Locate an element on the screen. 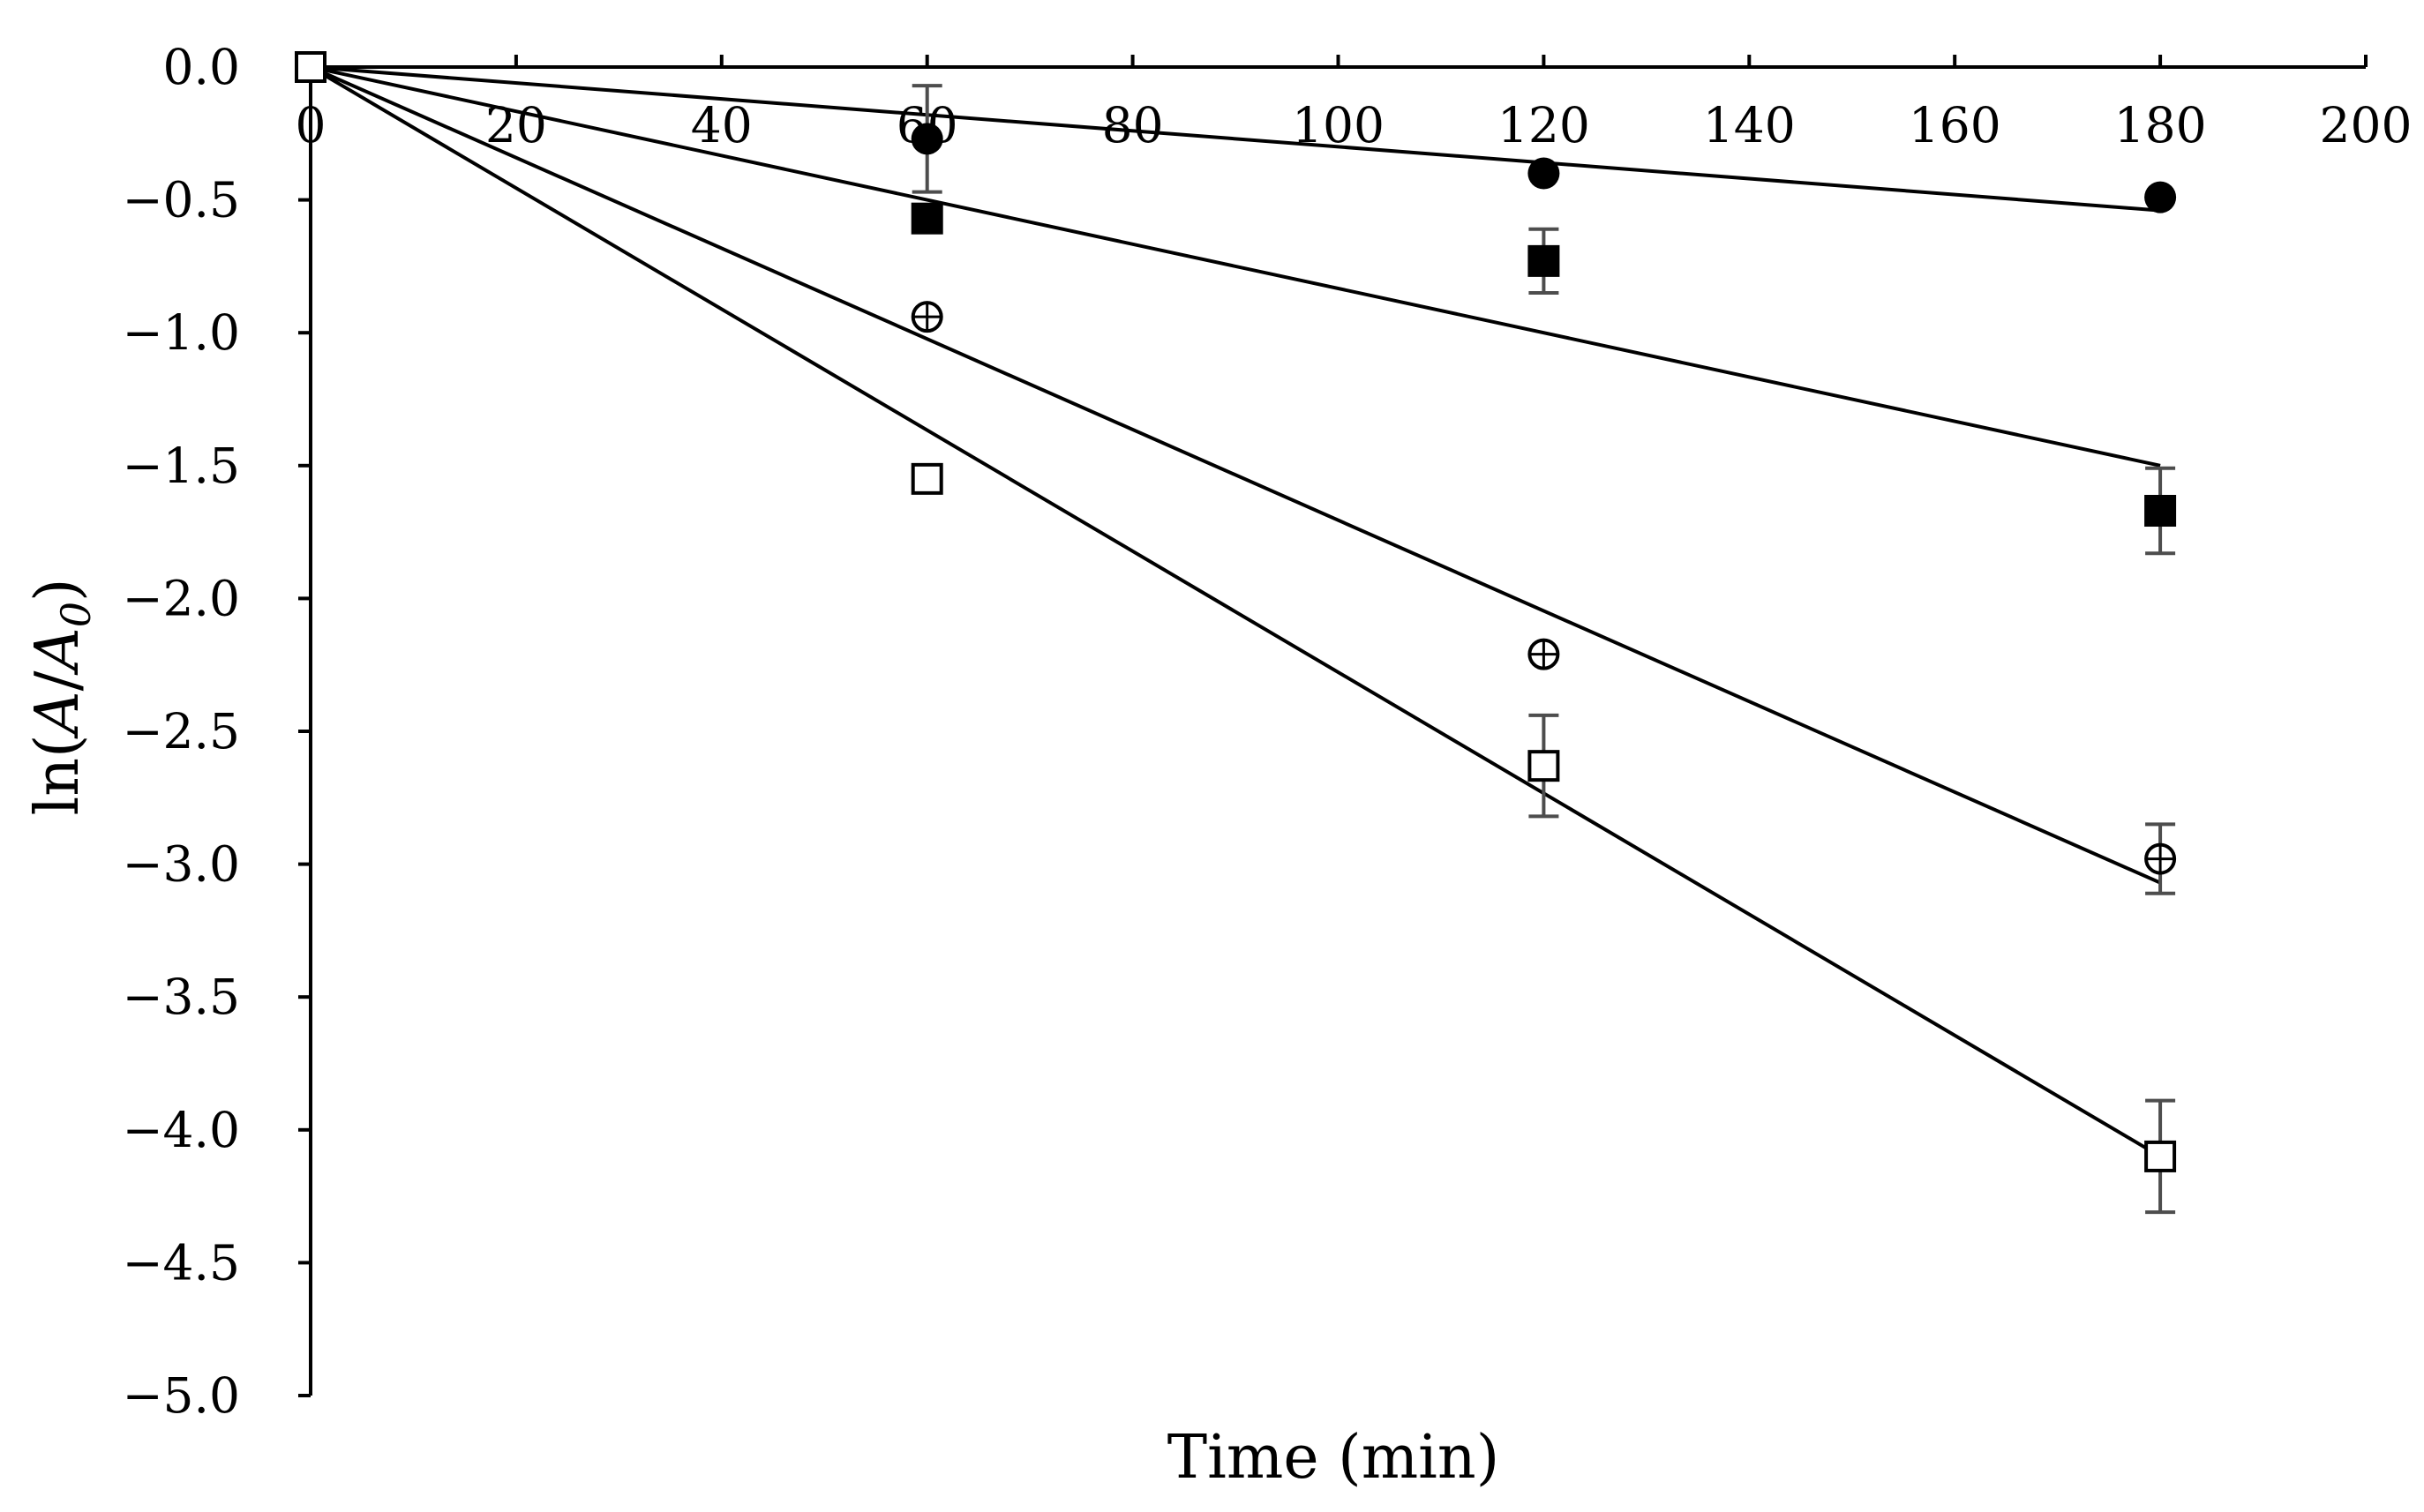 This screenshot has width=2424, height=1512. y-tick-label: −4.5 is located at coordinates (181, 1262).